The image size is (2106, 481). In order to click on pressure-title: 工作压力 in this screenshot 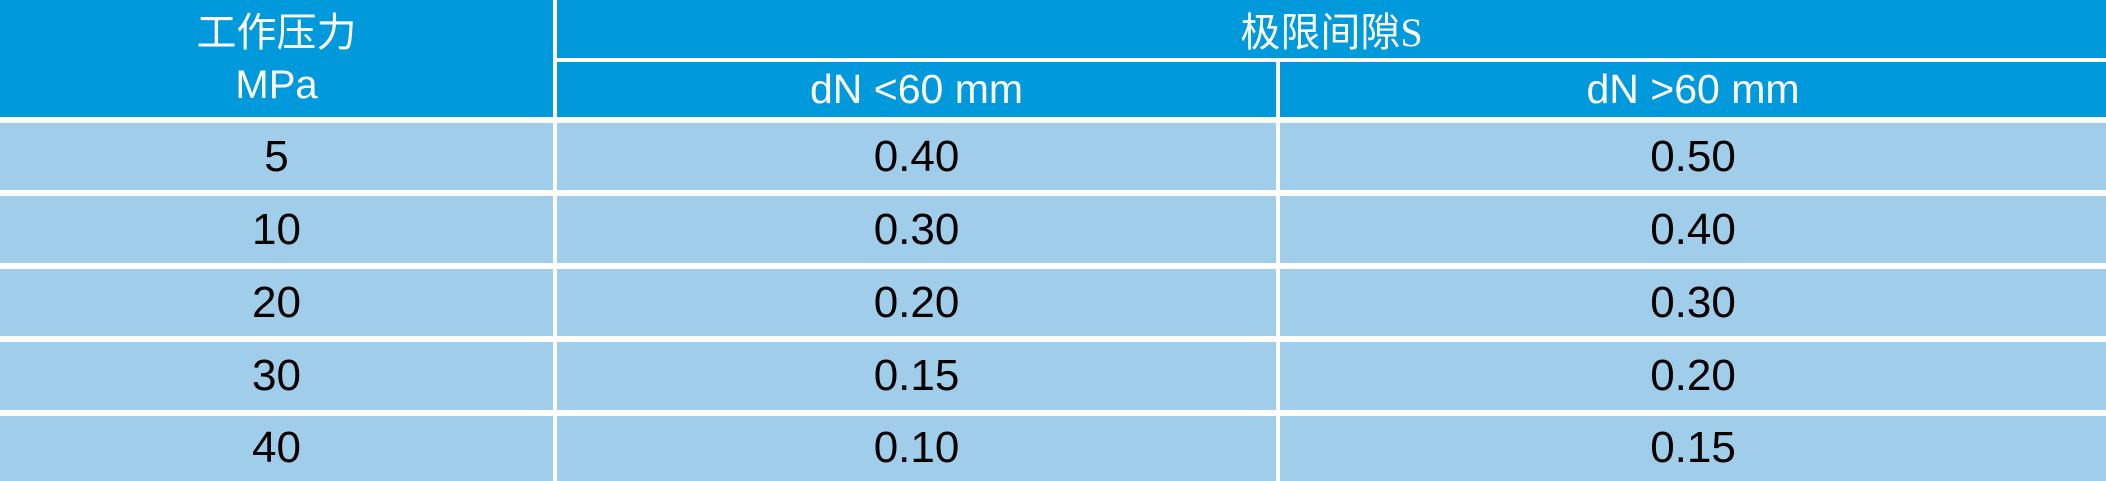, I will do `click(276, 32)`.